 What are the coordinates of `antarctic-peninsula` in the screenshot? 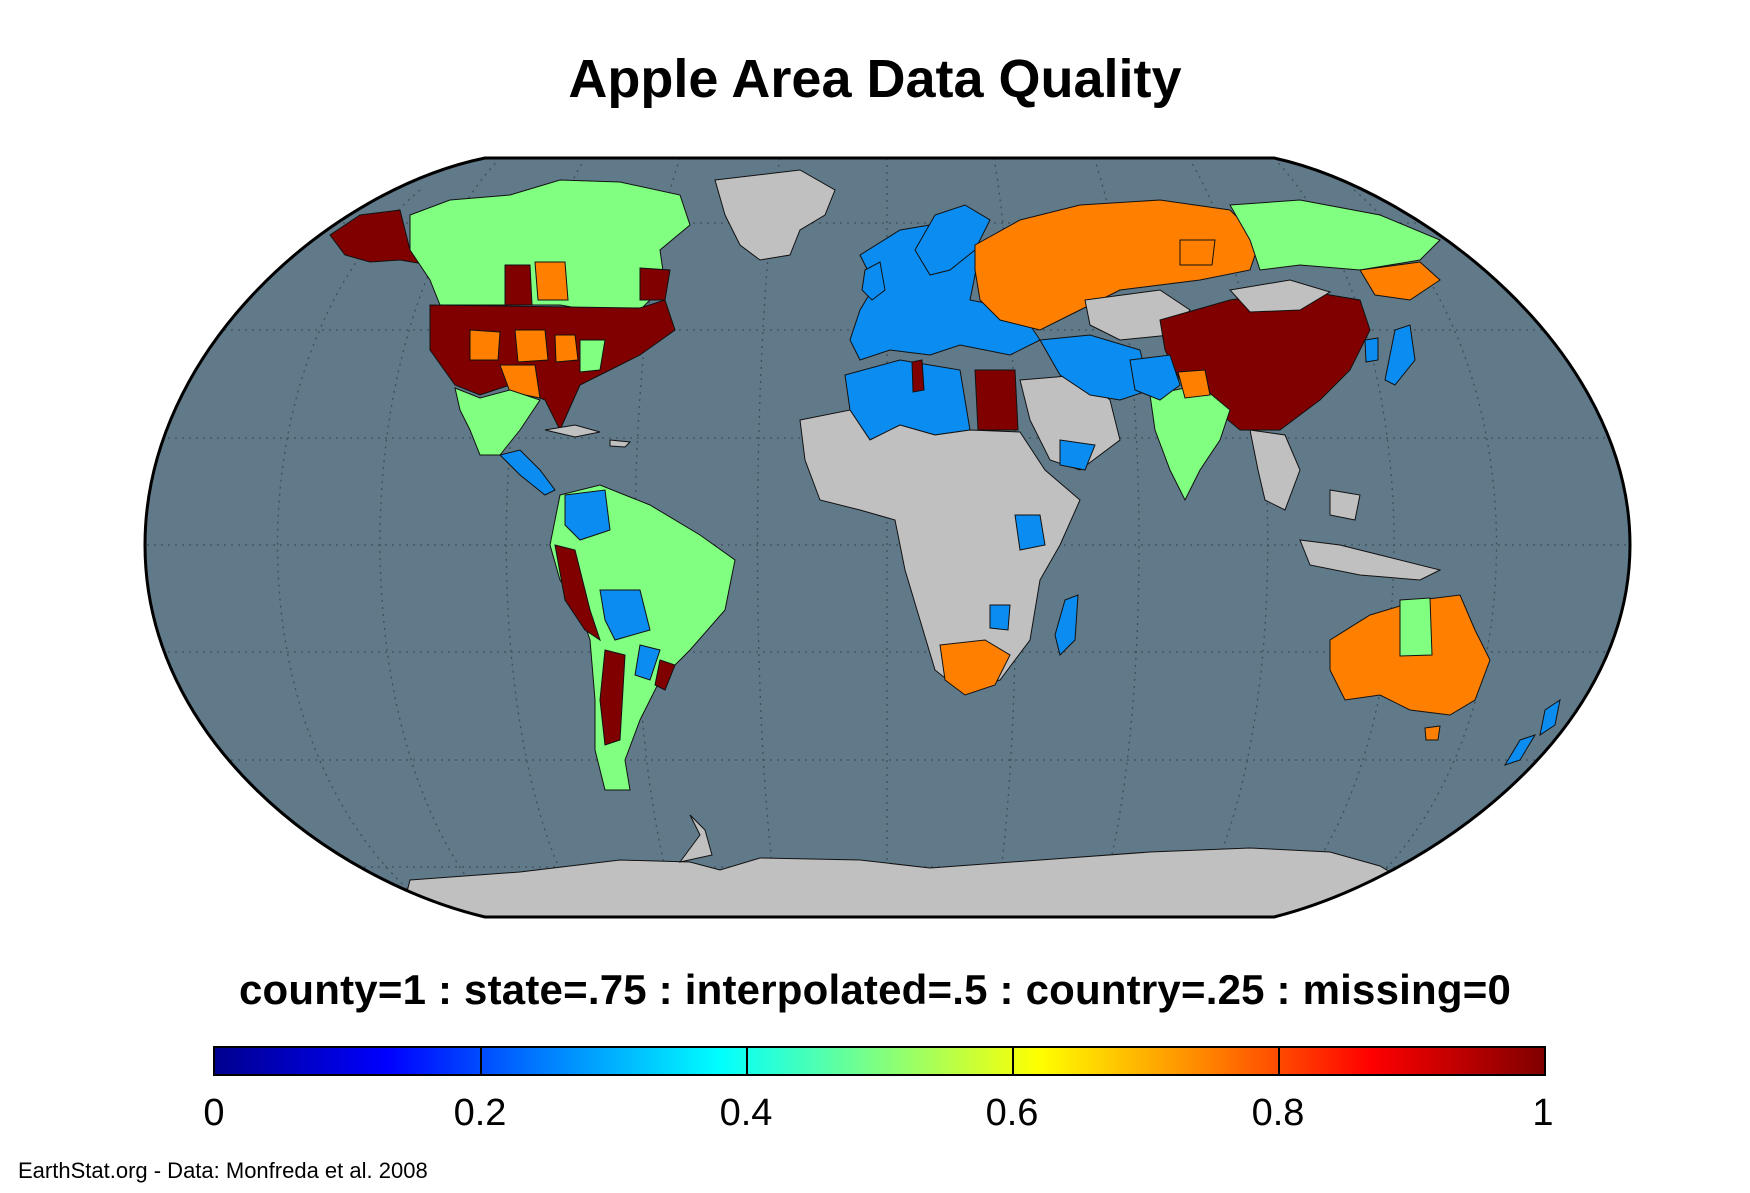 It's located at (695, 838).